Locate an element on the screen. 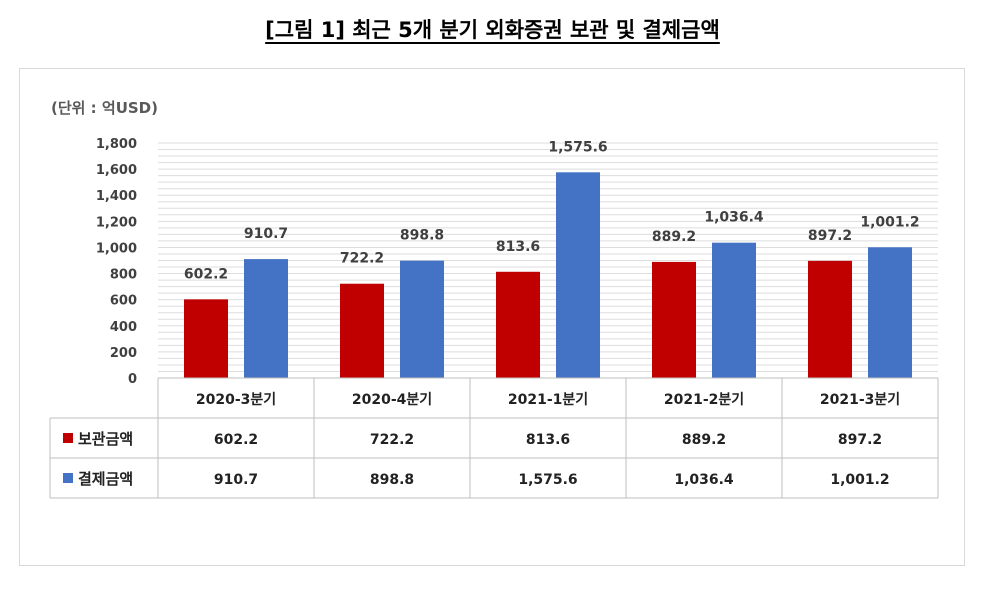 The height and width of the screenshot is (595, 985). chart-title-wrapper: [그림 1] 최근 5개 분기 외화증권 보관 및 결제금액 is located at coordinates (492, 29).